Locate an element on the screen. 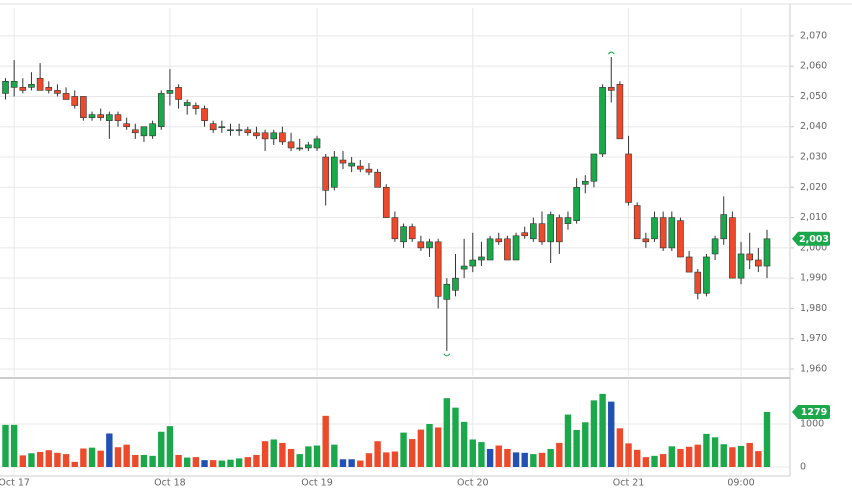 Image resolution: width=852 pixels, height=500 pixels. y-tick-label: 2,010 is located at coordinates (813, 217).